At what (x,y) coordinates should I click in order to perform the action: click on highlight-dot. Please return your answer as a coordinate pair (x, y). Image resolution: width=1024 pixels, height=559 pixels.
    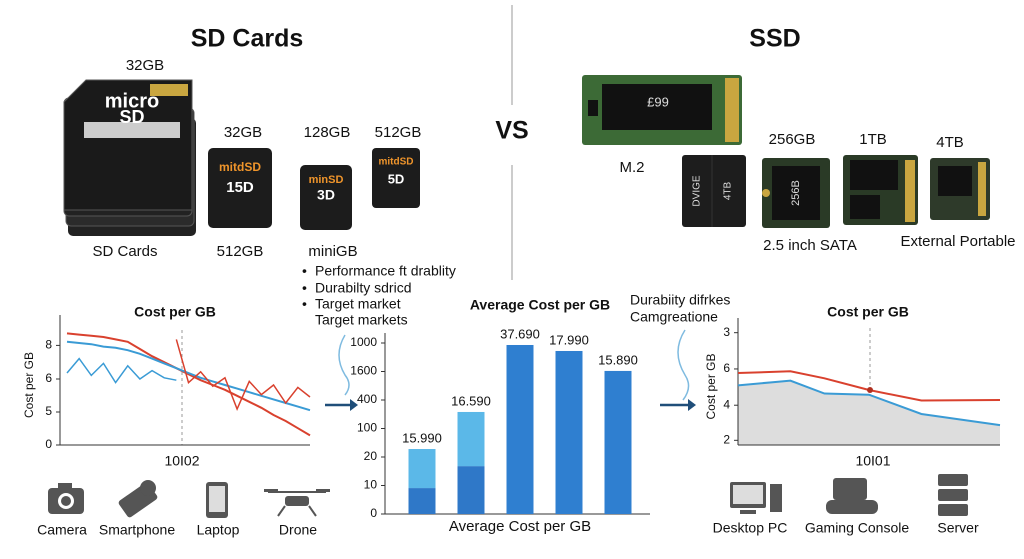
    Looking at the image, I should click on (870, 390).